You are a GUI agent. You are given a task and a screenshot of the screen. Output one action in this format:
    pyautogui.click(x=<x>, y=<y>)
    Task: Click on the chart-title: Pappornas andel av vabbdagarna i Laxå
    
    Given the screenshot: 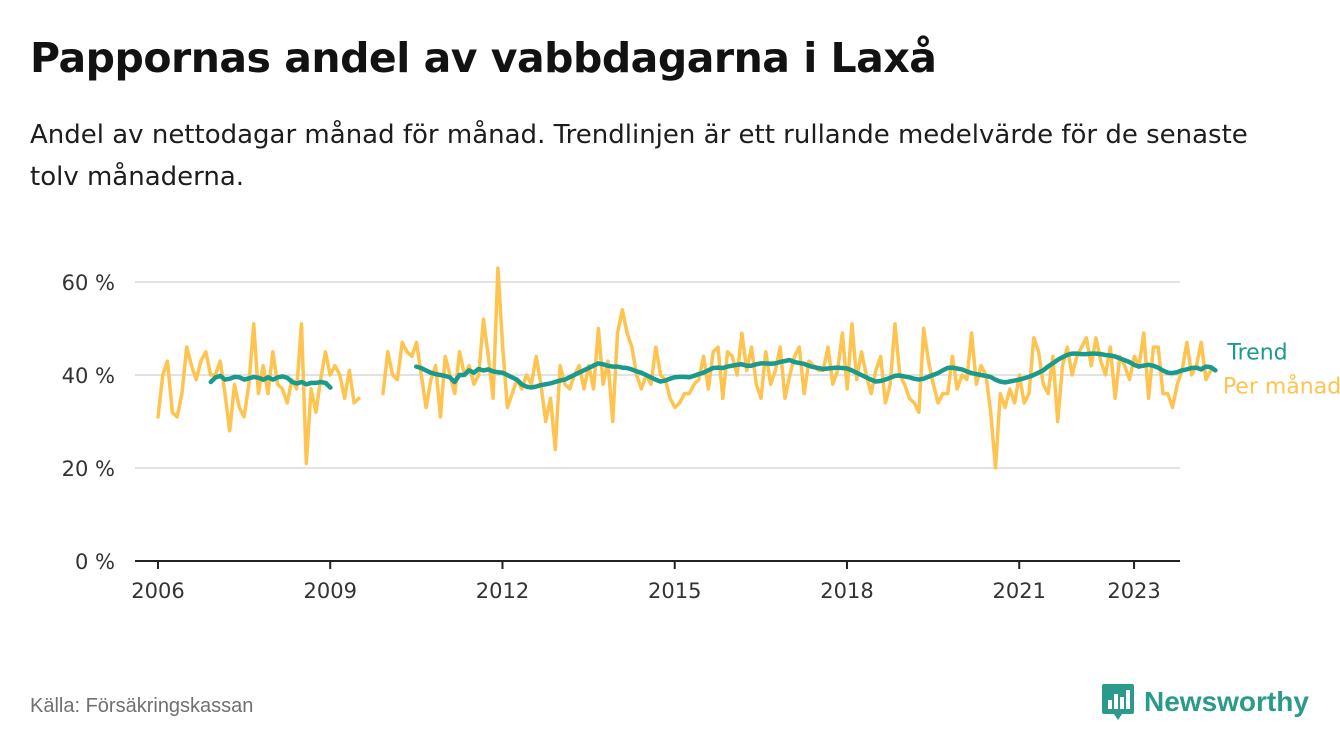 What is the action you would take?
    pyautogui.click(x=483, y=58)
    